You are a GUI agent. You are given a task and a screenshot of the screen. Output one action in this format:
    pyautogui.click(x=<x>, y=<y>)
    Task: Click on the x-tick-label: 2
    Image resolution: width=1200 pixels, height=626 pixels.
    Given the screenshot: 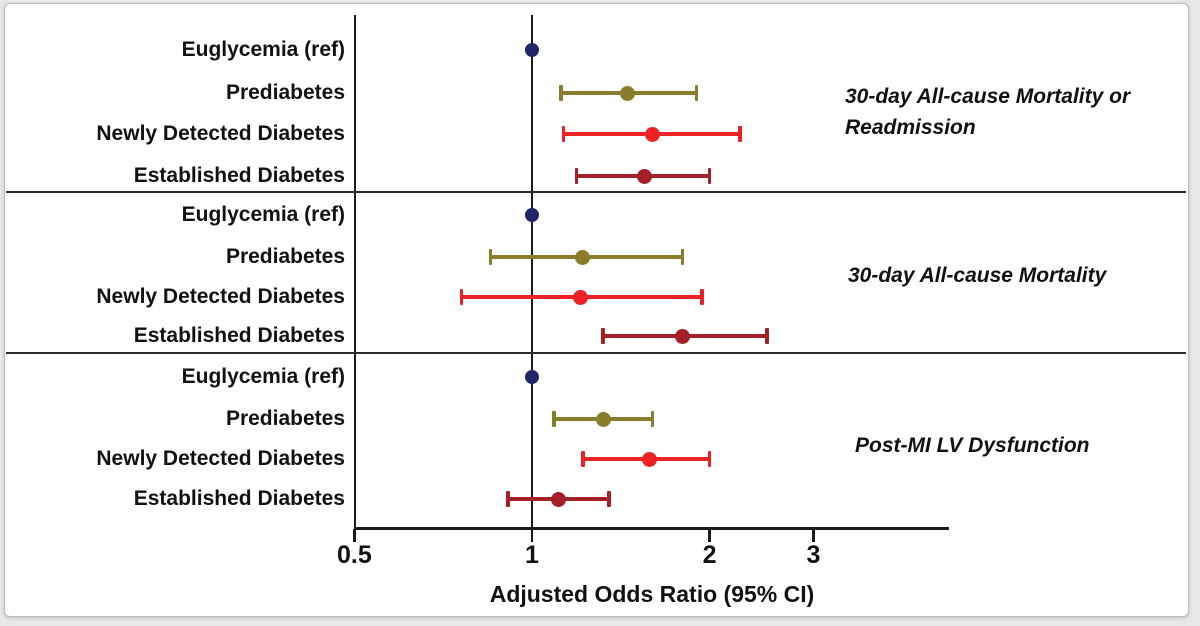 What is the action you would take?
    pyautogui.click(x=709, y=555)
    